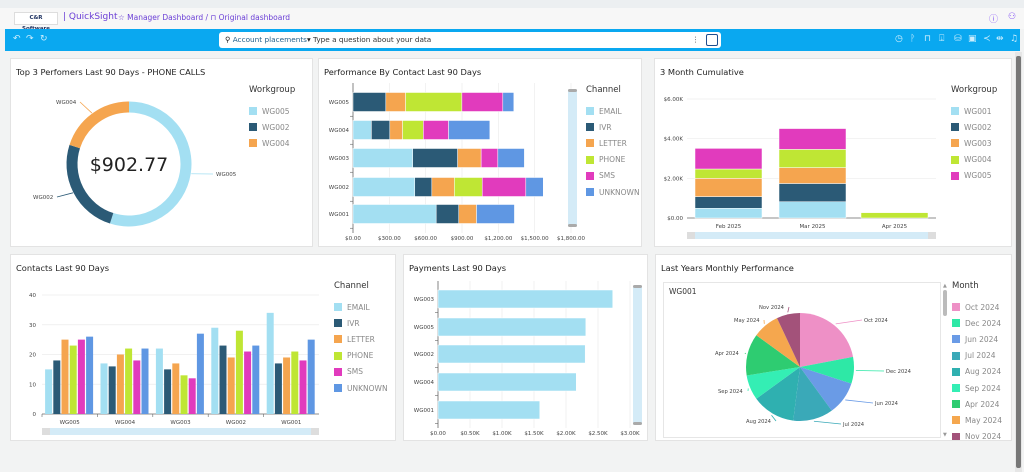 The image size is (1024, 472). Describe the element at coordinates (899, 39) in the screenshot. I see `schedule-icon: ◷` at that location.